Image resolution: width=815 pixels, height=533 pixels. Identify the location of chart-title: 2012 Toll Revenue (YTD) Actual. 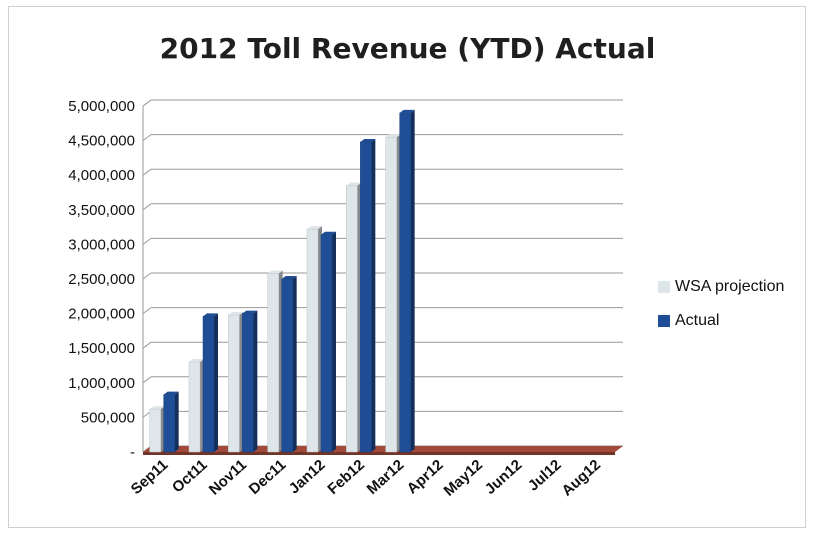
(407, 48).